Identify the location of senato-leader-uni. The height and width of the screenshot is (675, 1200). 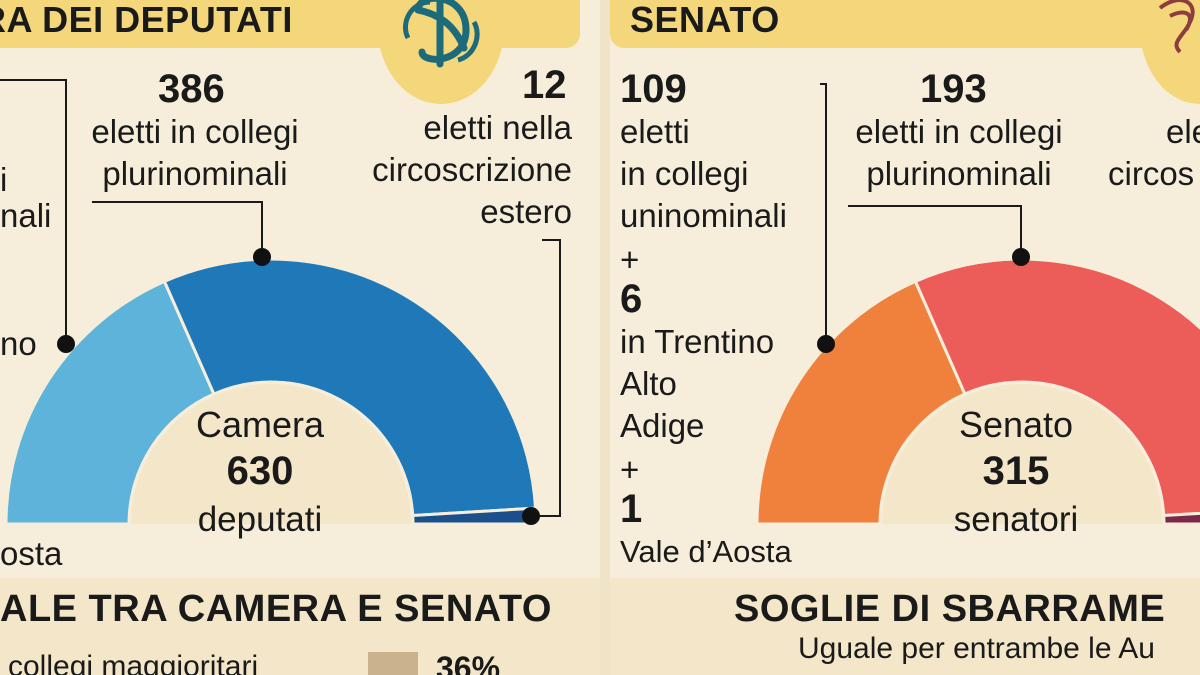
(823, 213).